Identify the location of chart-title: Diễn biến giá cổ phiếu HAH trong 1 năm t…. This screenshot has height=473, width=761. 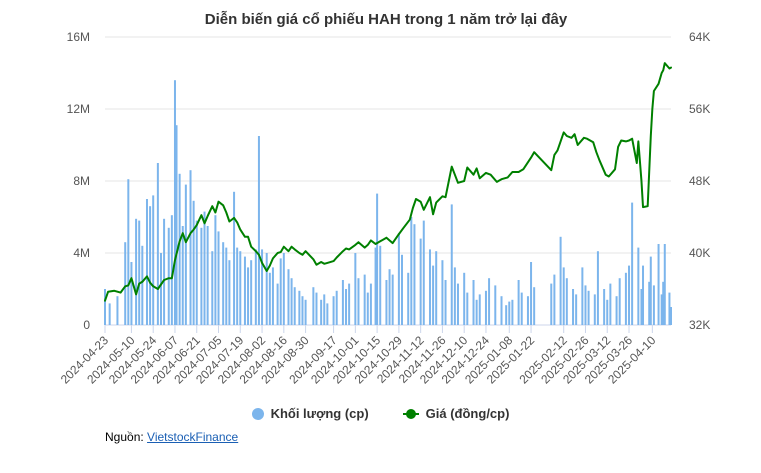
(386, 19).